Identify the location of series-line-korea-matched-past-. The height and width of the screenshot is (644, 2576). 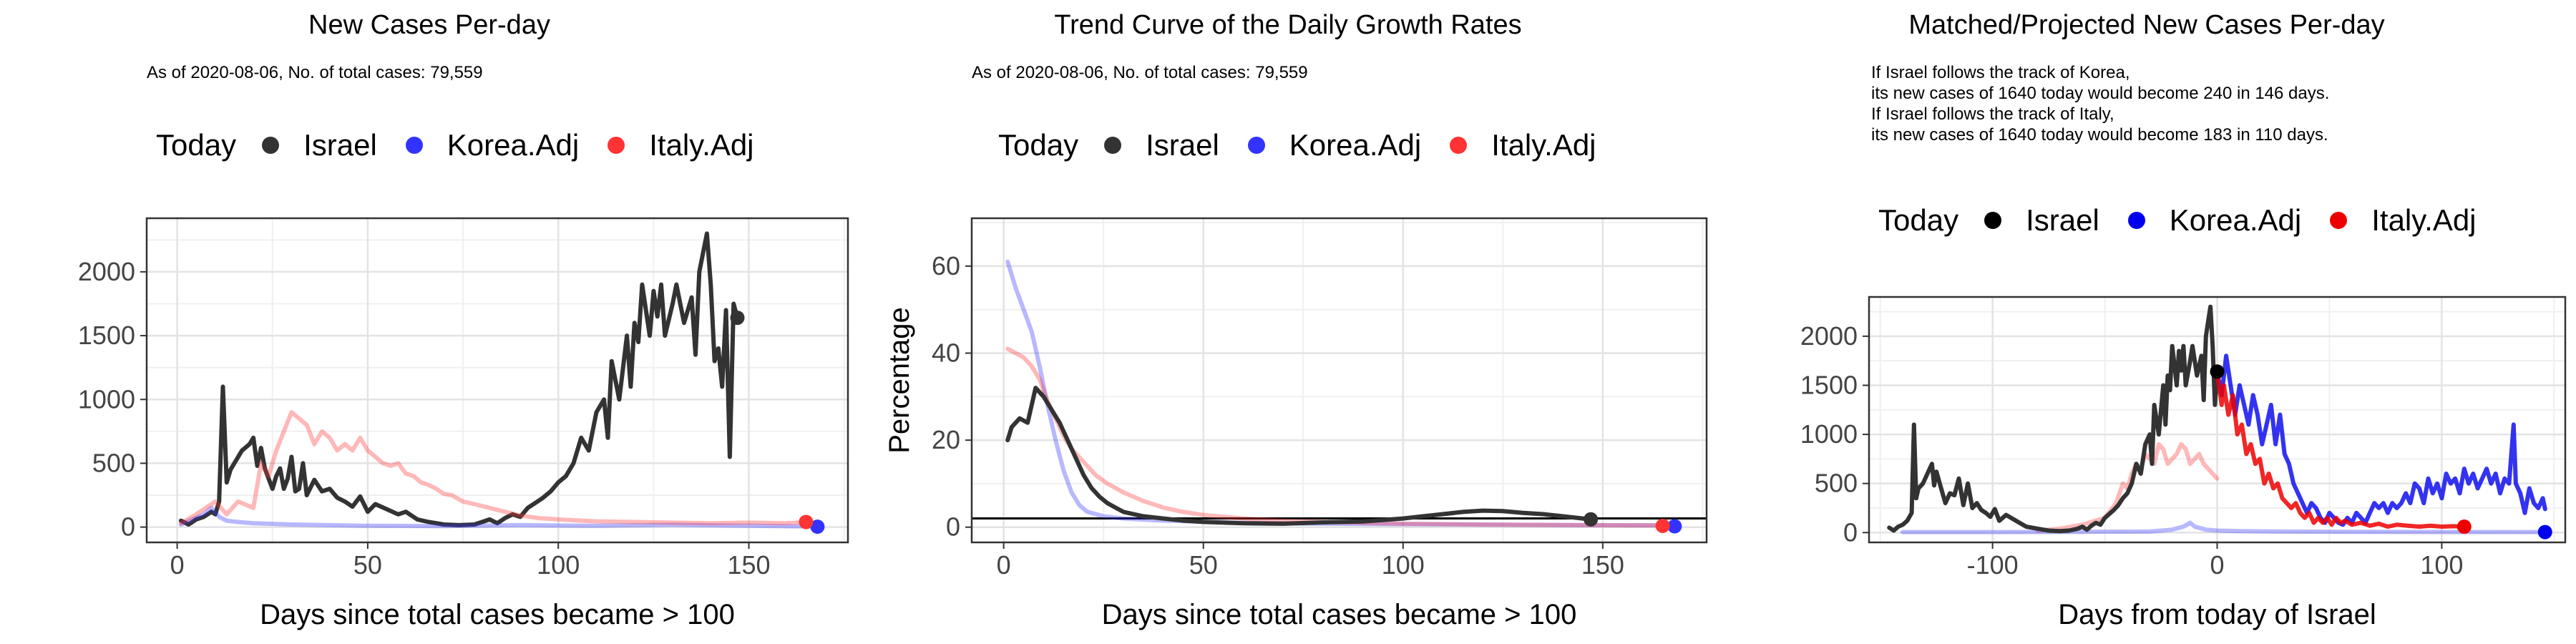
(2224, 527).